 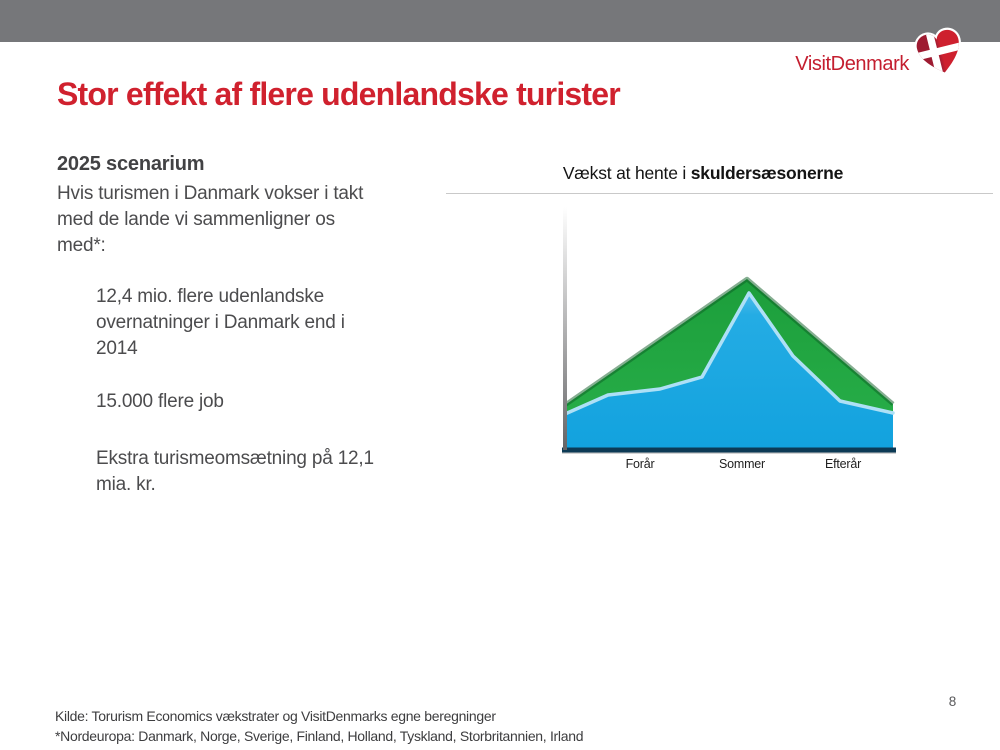 What do you see at coordinates (719, 193) in the screenshot?
I see `chart-title-divider` at bounding box center [719, 193].